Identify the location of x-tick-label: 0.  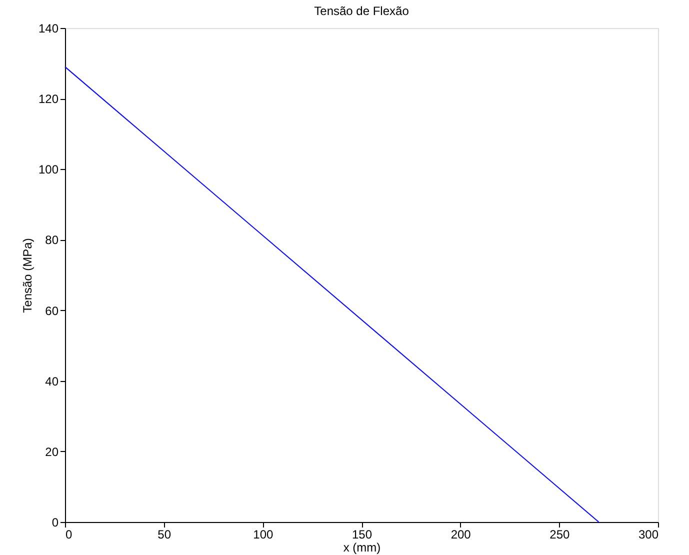
(69, 535).